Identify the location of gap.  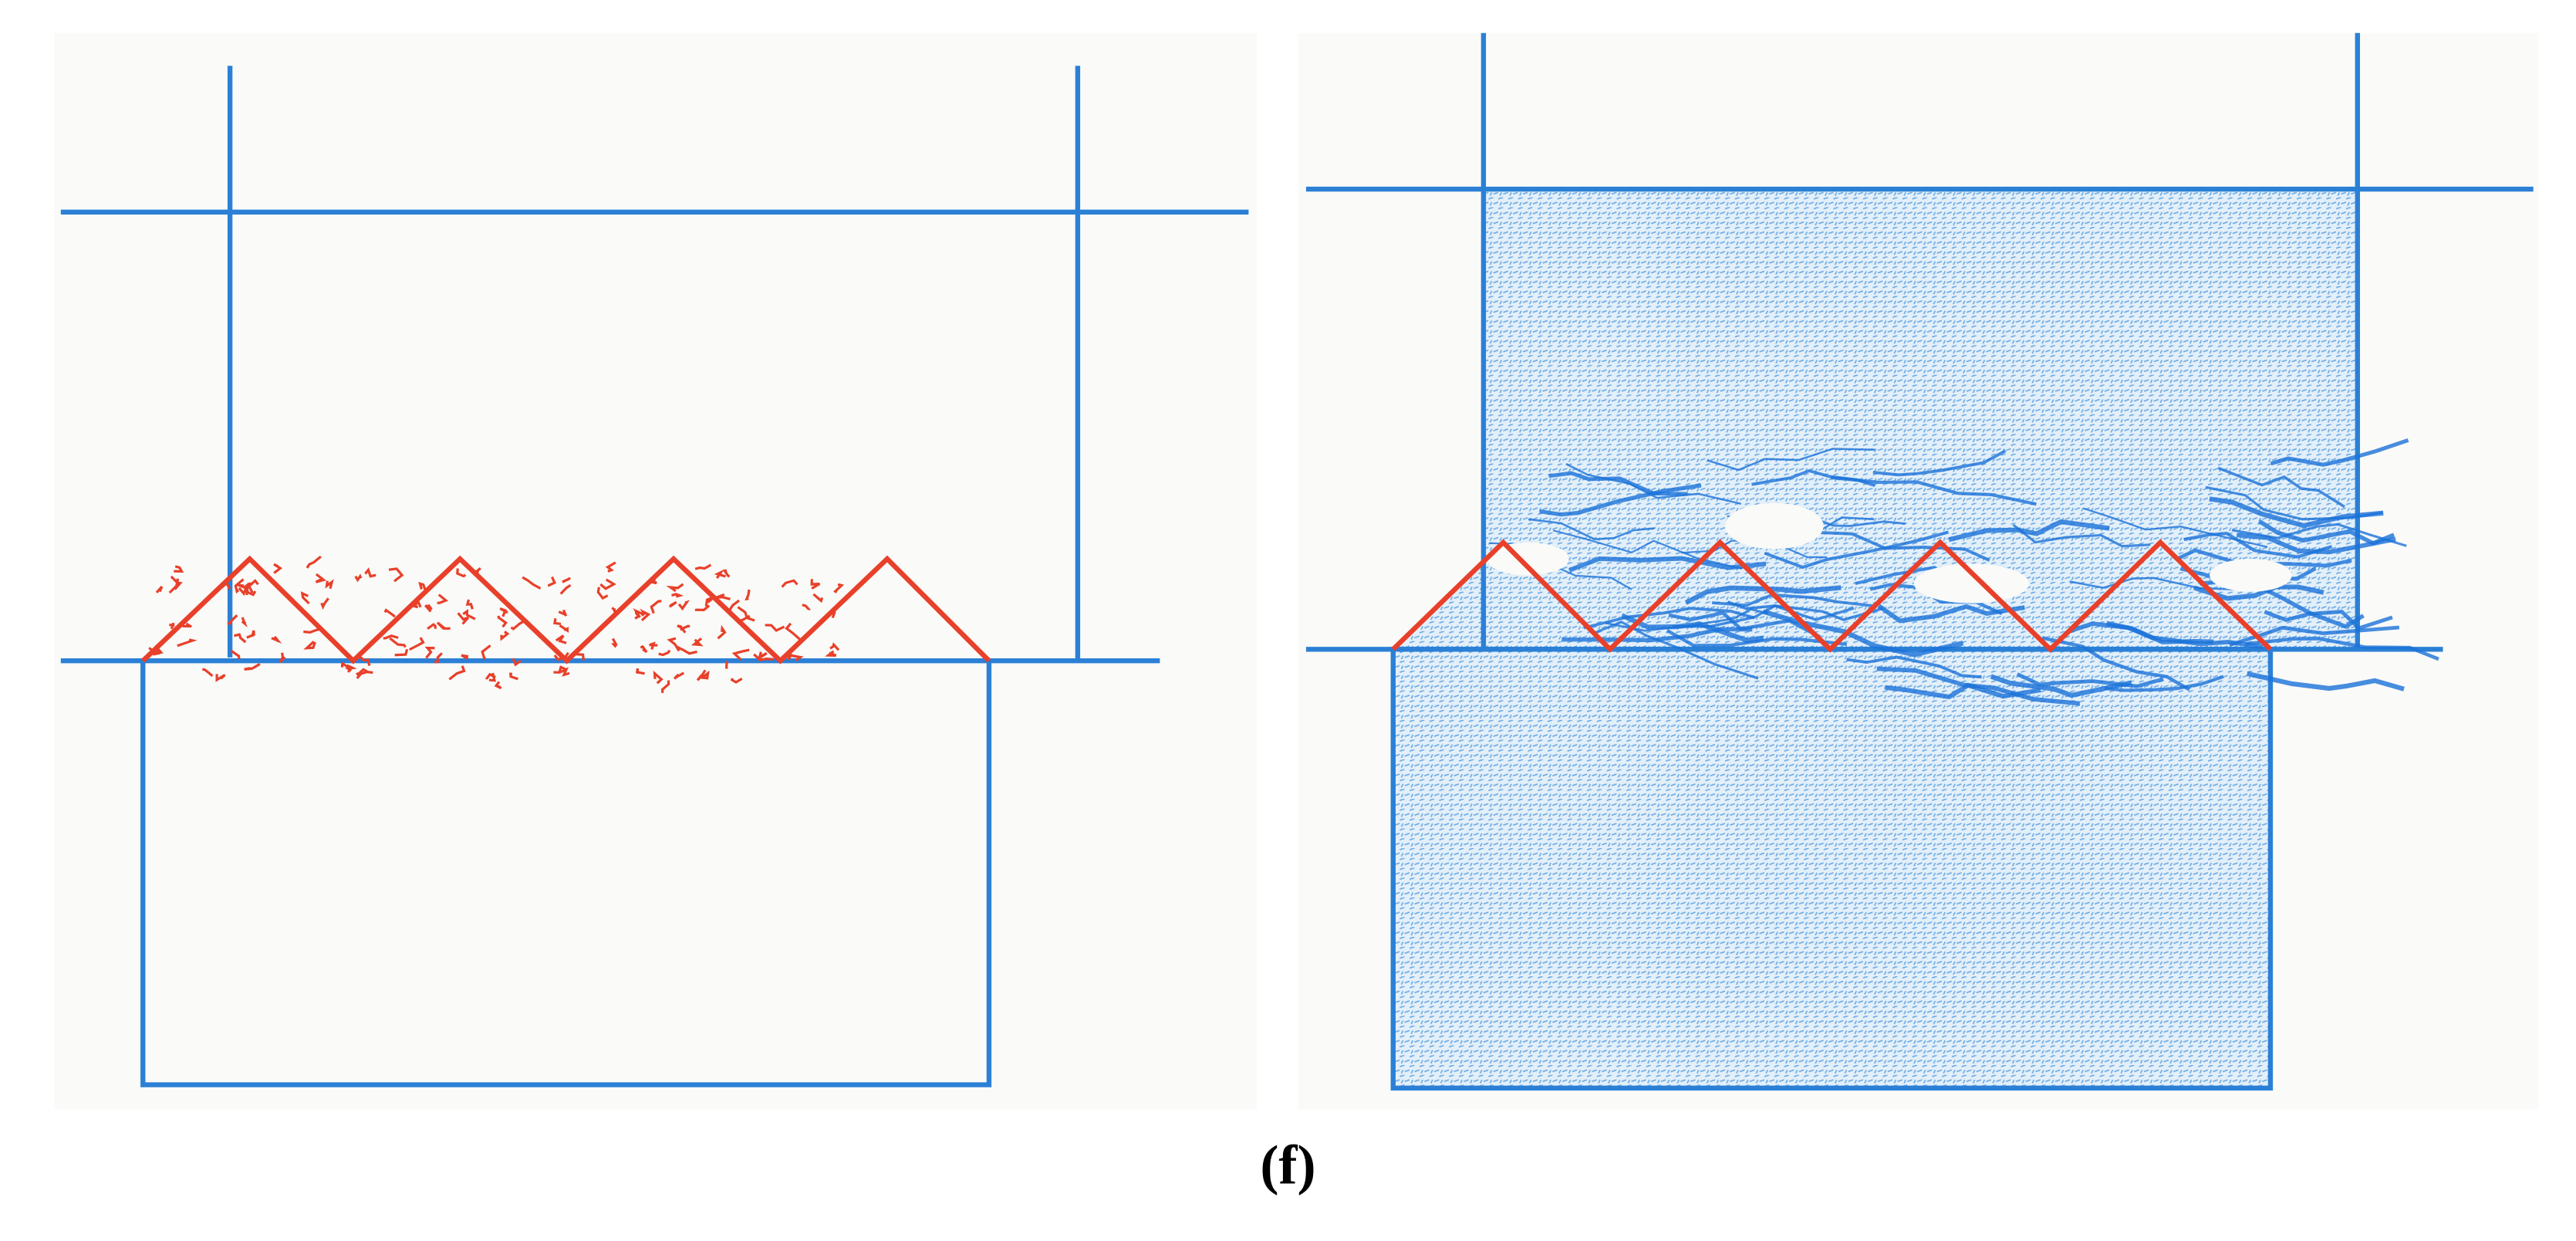
(2251, 575).